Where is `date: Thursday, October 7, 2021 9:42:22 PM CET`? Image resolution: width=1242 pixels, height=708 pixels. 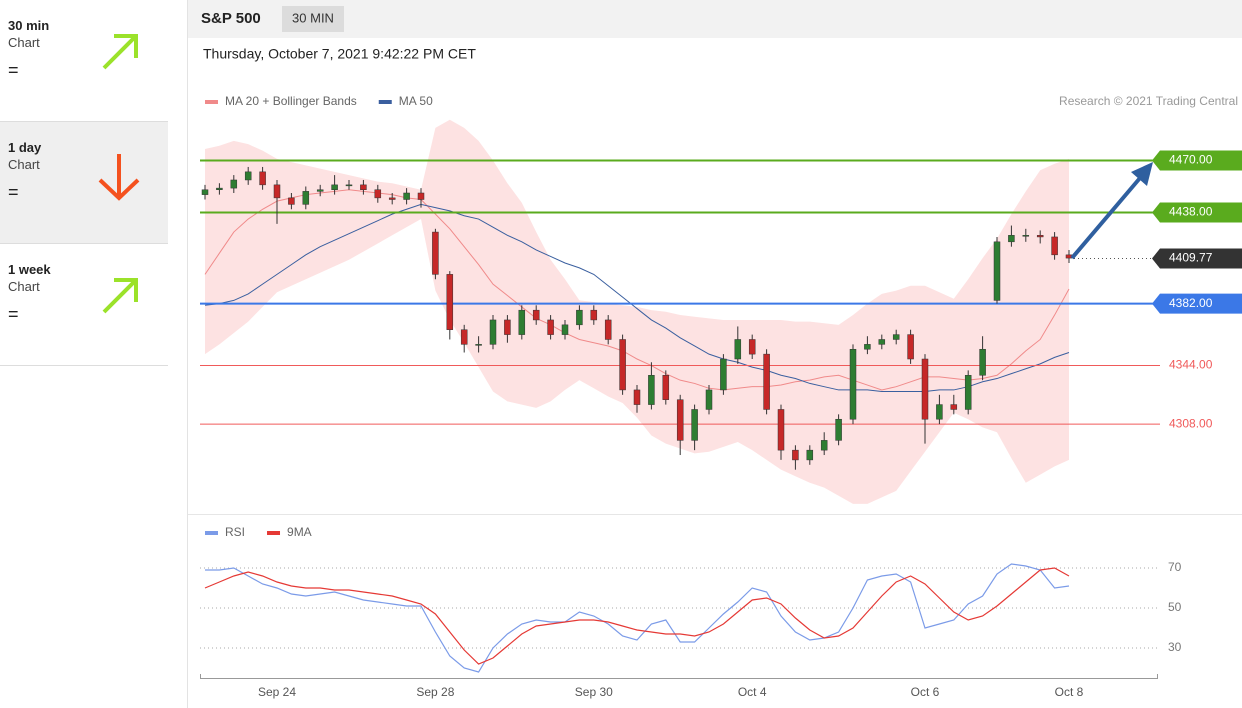
date: Thursday, October 7, 2021 9:42:22 PM CET is located at coordinates (339, 54).